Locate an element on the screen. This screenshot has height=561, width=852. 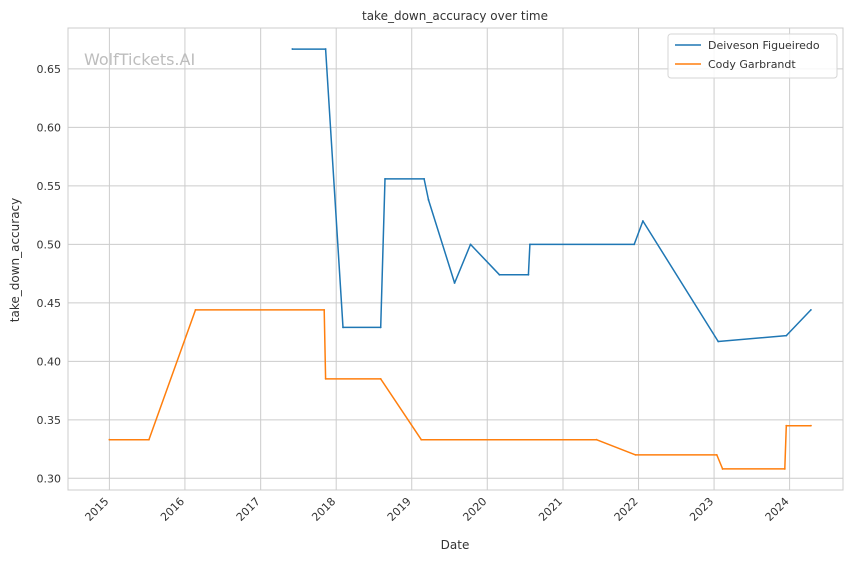
x-axis-label: Date is located at coordinates (455, 545).